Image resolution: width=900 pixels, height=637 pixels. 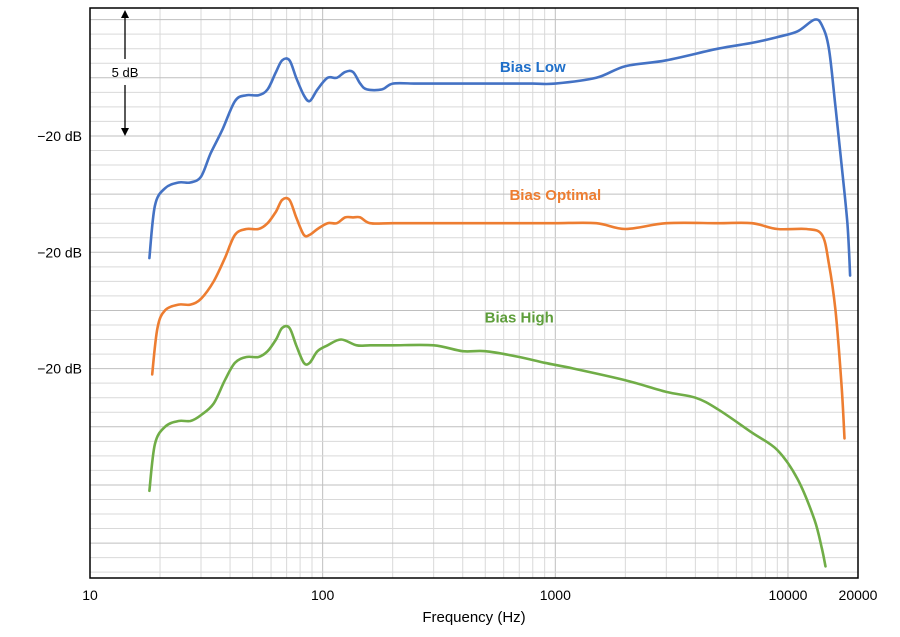 I want to click on scale-marker: 5 dB, so click(x=125, y=73).